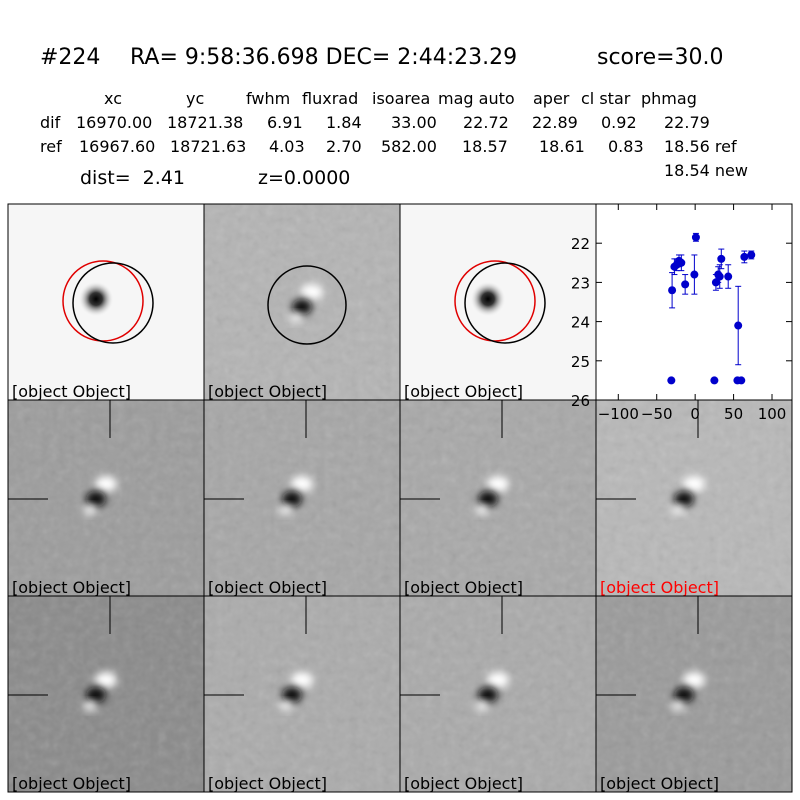 The height and width of the screenshot is (800, 800). I want to click on column-header: aper, so click(551, 98).